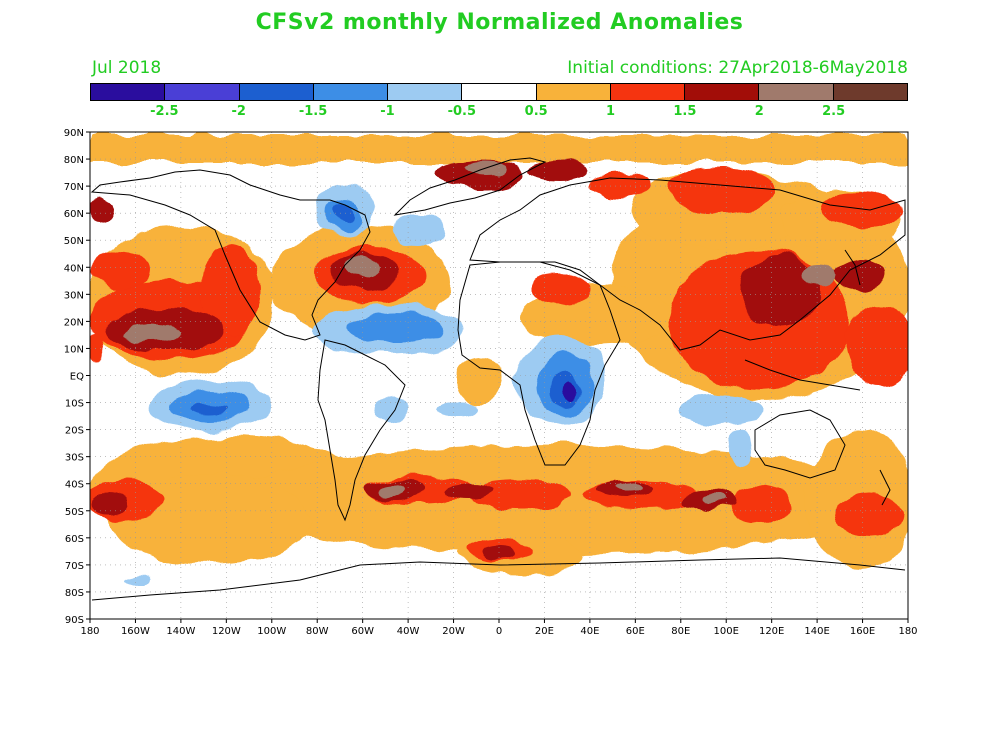 The width and height of the screenshot is (999, 750). I want to click on latitude-label: 30N, so click(74, 295).